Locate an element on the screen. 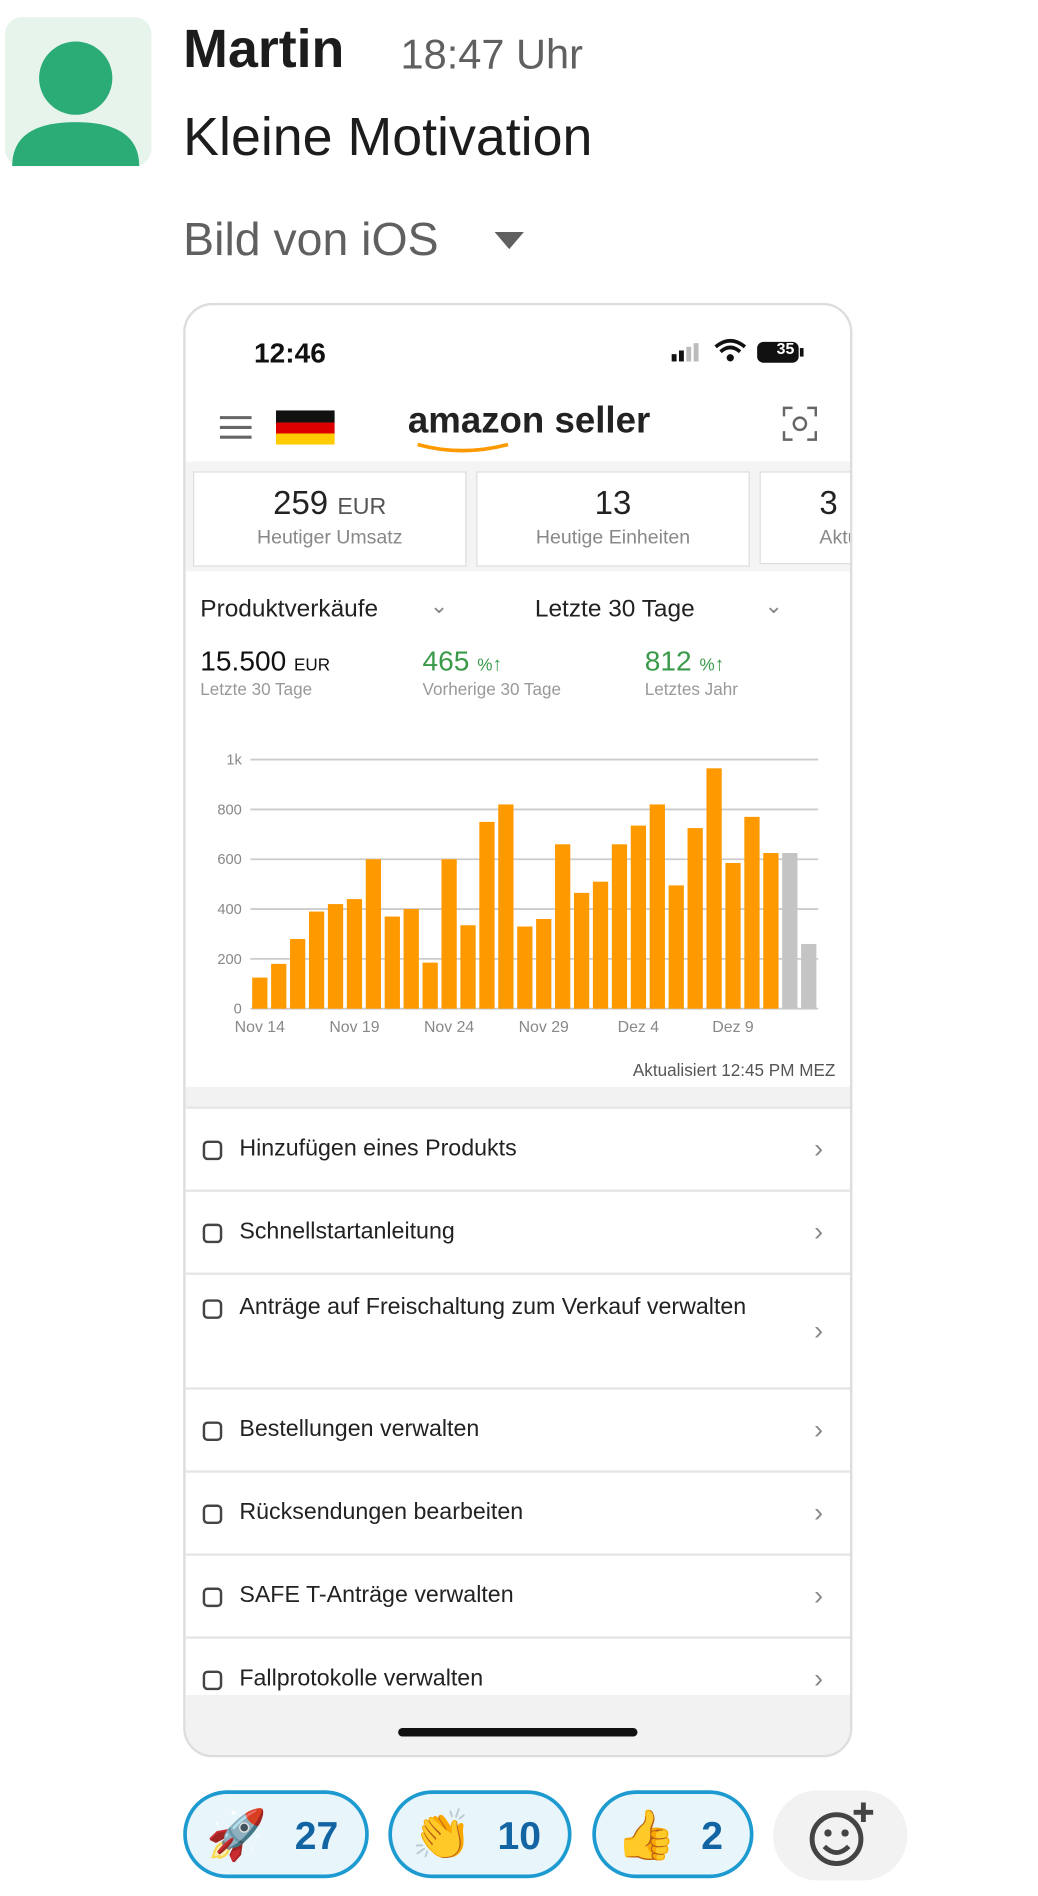 The height and width of the screenshot is (1896, 1038). author: Martin is located at coordinates (264, 49).